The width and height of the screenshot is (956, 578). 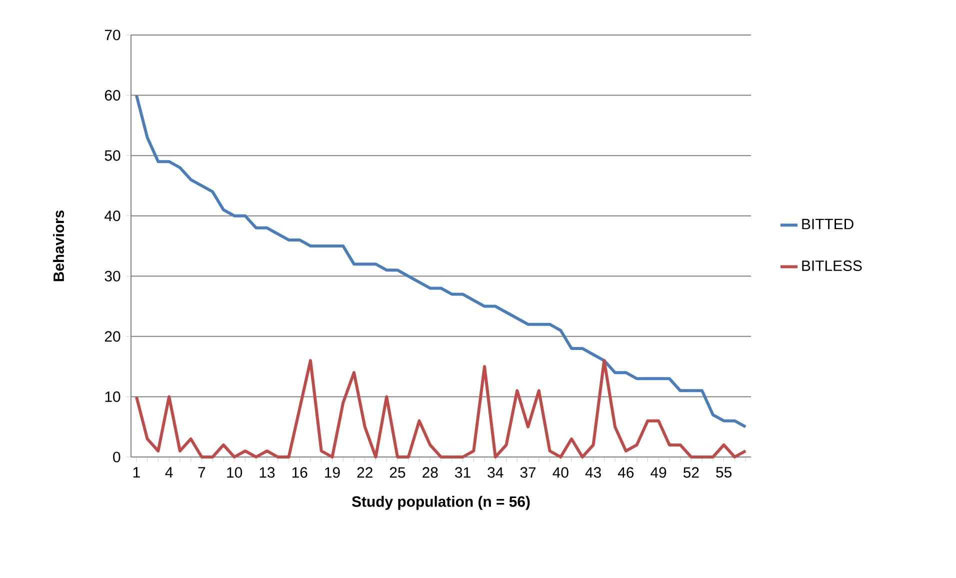 What do you see at coordinates (832, 265) in the screenshot?
I see `legend-label: BITLESS` at bounding box center [832, 265].